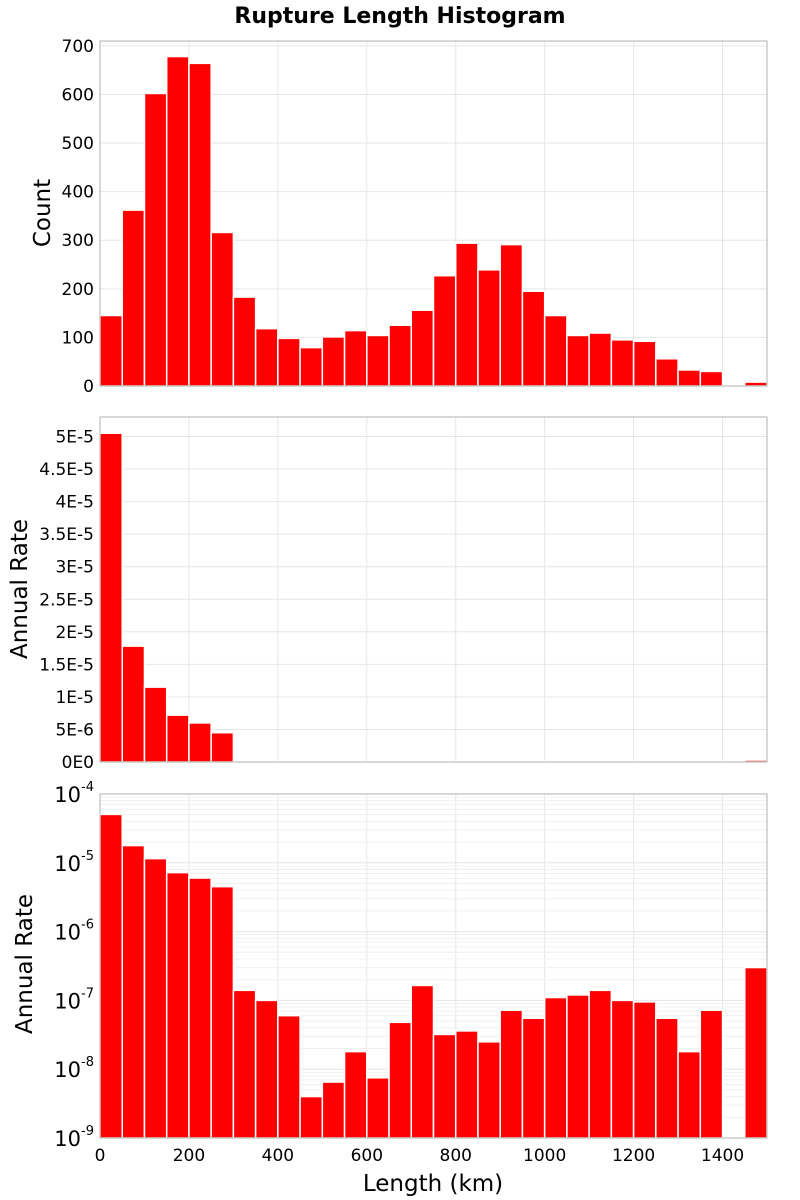 The image size is (800, 1200). Describe the element at coordinates (189, 1156) in the screenshot. I see `x-tick-label: 200` at that location.